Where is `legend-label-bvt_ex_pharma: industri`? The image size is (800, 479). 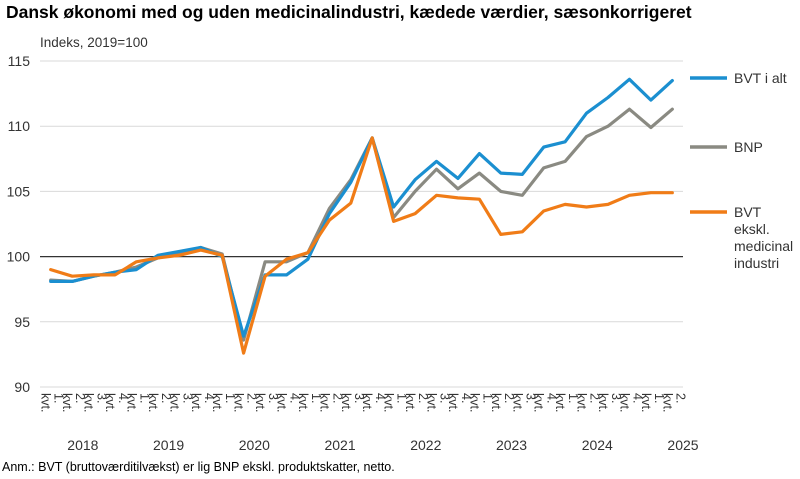 legend-label-bvt_ex_pharma: industri is located at coordinates (756, 263).